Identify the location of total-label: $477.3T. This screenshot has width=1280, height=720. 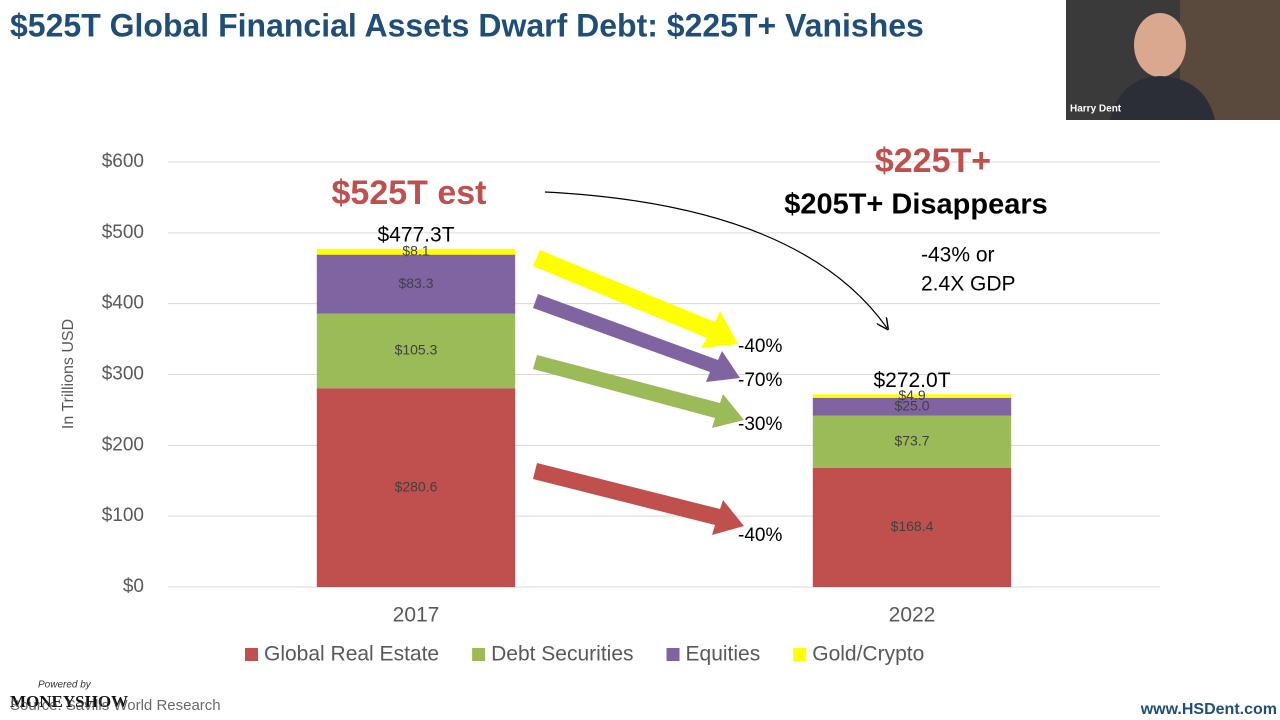
(415, 234).